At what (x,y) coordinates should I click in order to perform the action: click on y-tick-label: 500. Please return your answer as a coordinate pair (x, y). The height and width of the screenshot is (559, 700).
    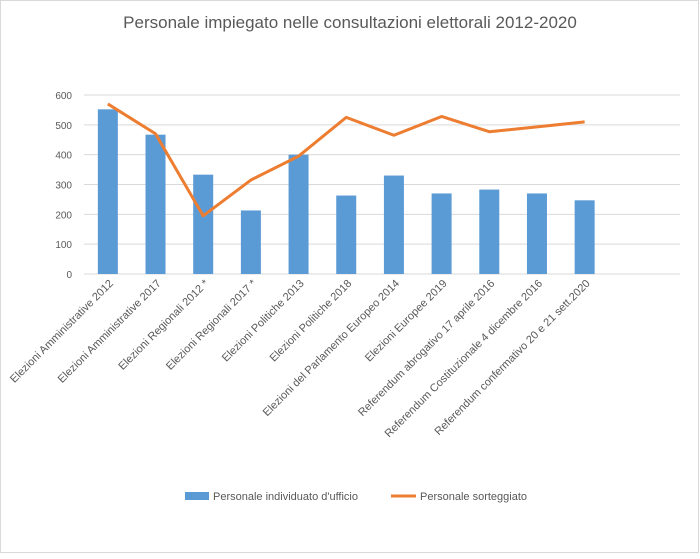
    Looking at the image, I should click on (63, 126).